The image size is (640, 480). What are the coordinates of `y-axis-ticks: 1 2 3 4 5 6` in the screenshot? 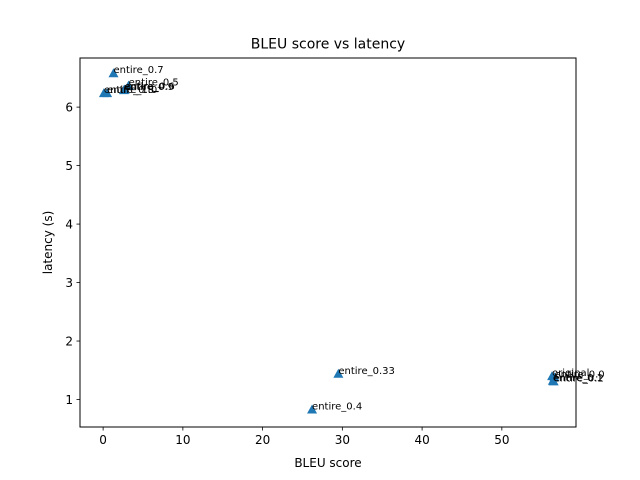 It's located at (72, 254).